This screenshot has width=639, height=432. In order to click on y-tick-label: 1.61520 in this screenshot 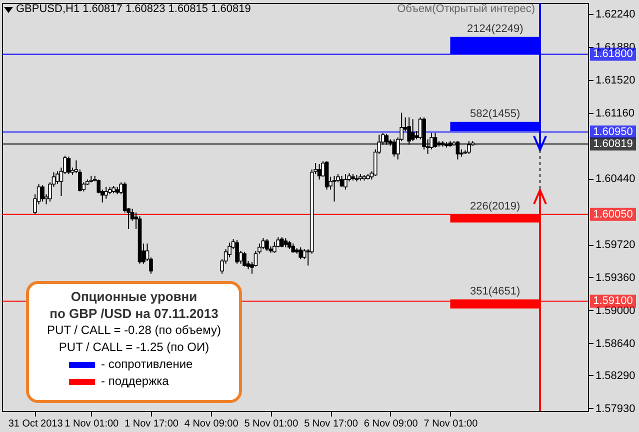, I will do `click(616, 80)`.